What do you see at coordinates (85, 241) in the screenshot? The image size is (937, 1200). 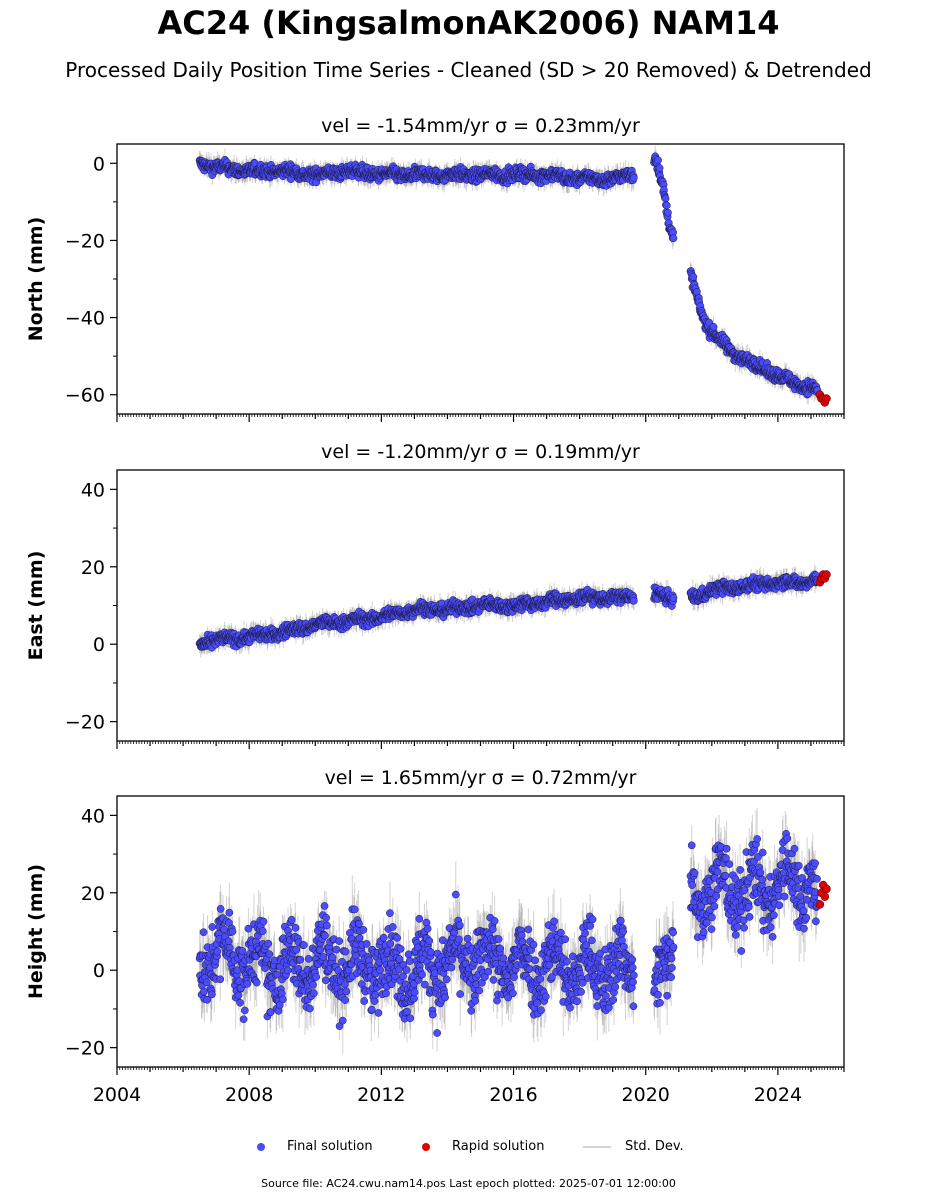 I see `y-tick-label: −20` at bounding box center [85, 241].